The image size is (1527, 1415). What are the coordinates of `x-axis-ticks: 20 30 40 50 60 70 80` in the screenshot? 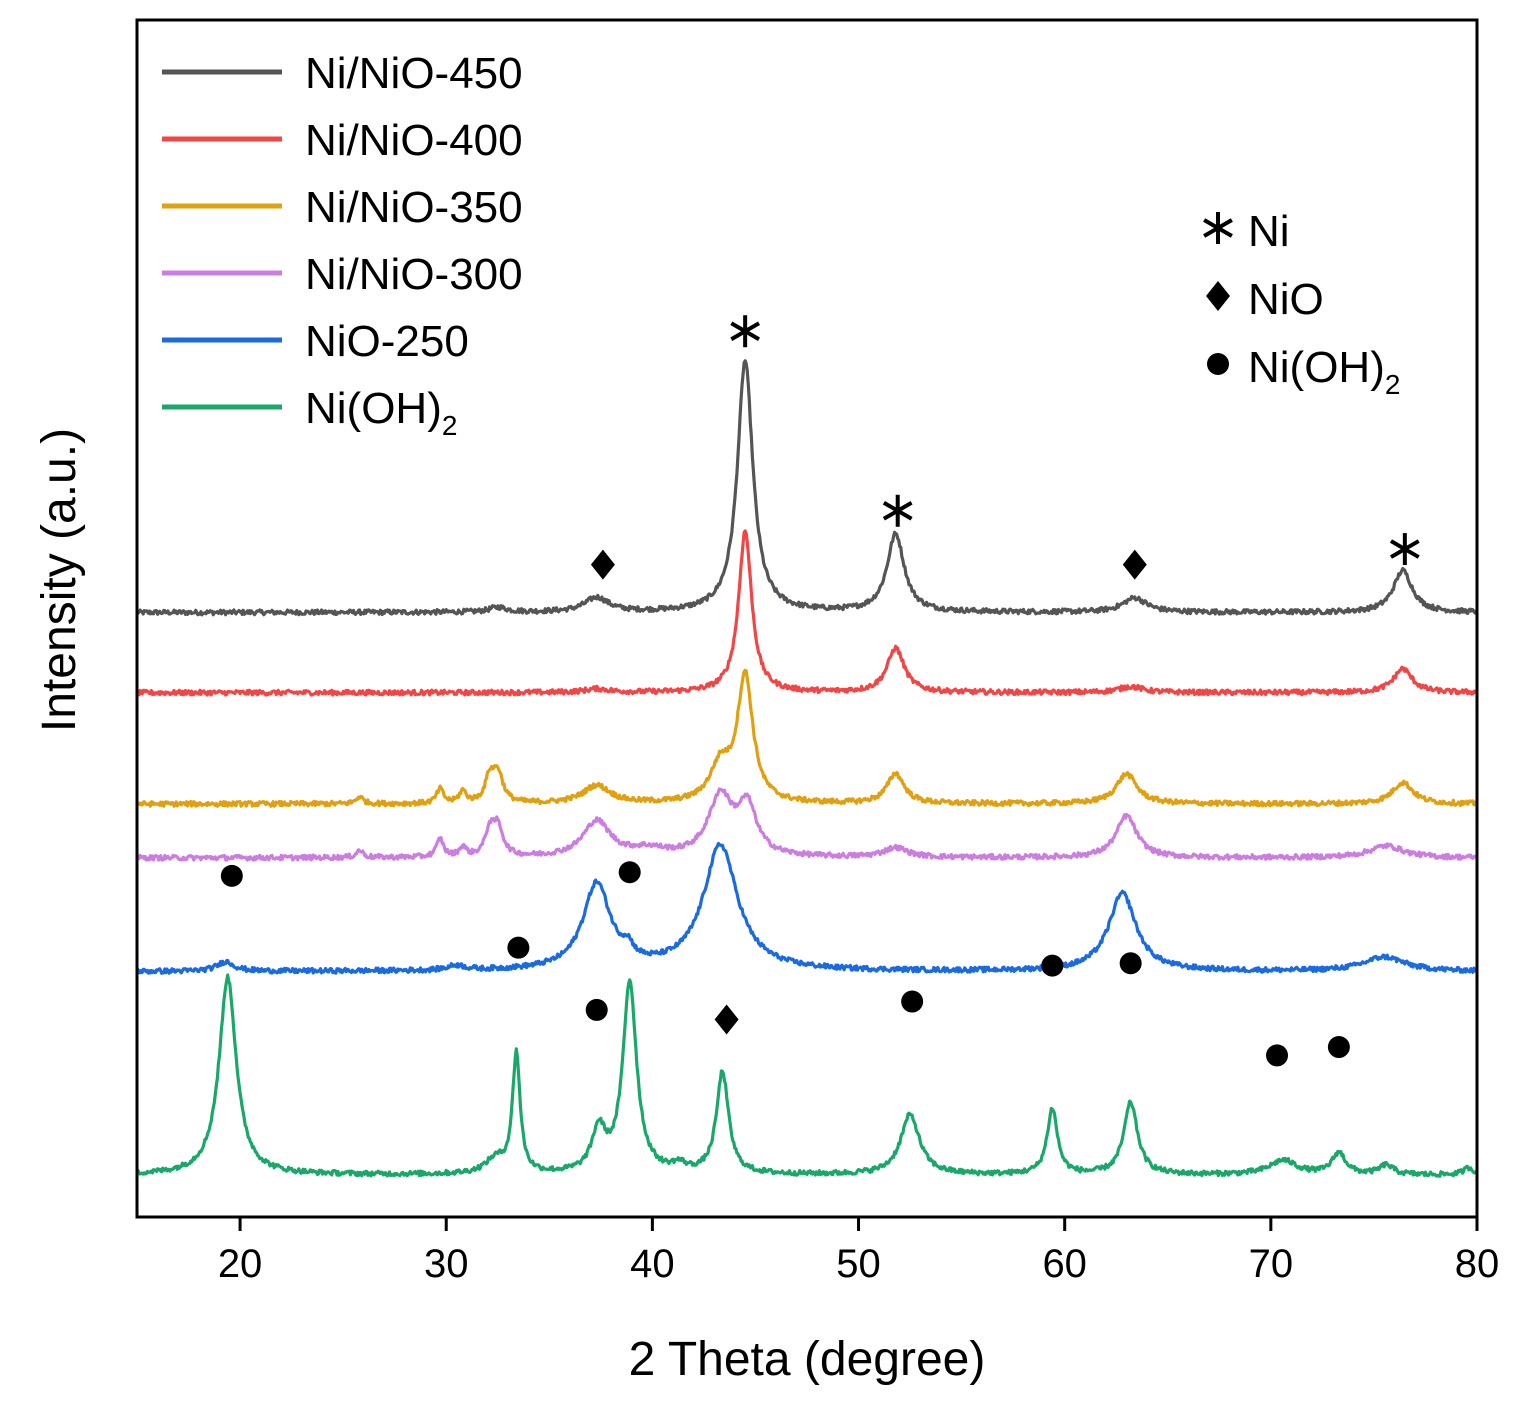 It's located at (858, 1251).